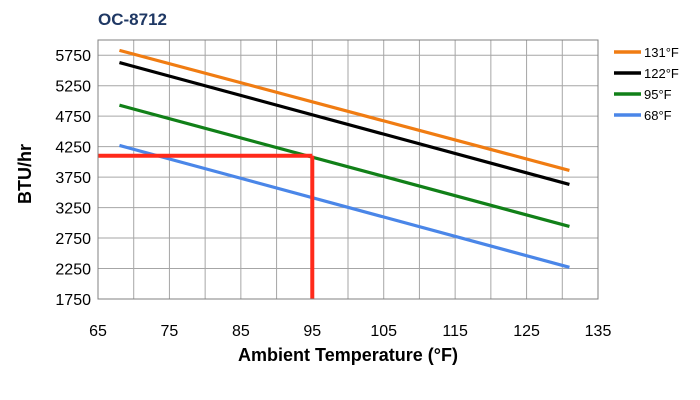  What do you see at coordinates (25, 174) in the screenshot?
I see `y-axis-label: BTU/hr` at bounding box center [25, 174].